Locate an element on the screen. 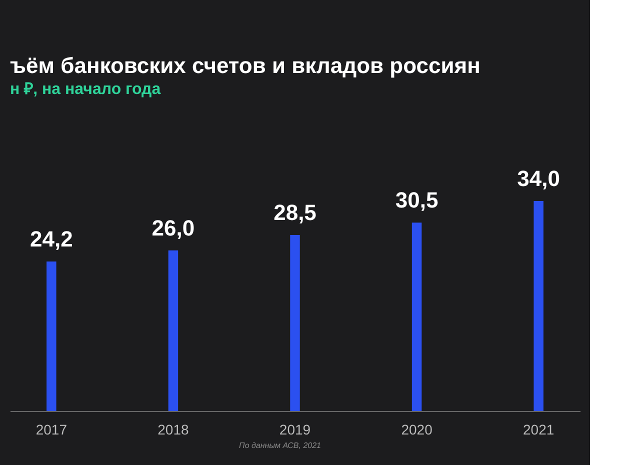  data-label: 34,0 is located at coordinates (538, 178).